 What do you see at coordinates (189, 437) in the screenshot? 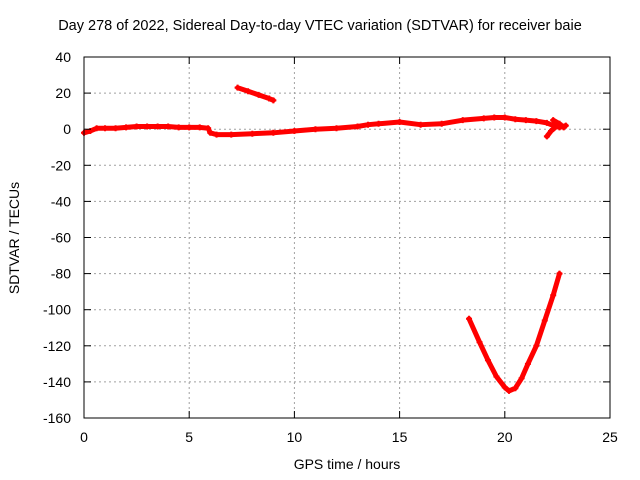
I see `x-tick-label: 5` at bounding box center [189, 437].